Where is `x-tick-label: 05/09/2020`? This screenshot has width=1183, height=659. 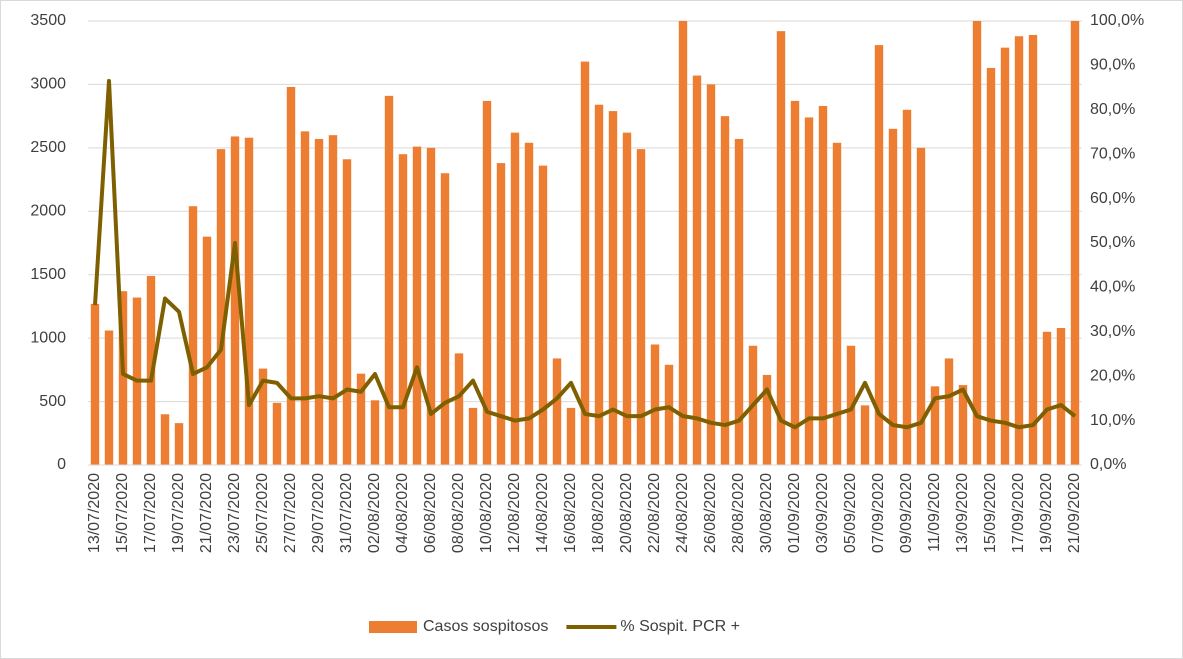
x-tick-label: 05/09/2020 is located at coordinates (850, 513).